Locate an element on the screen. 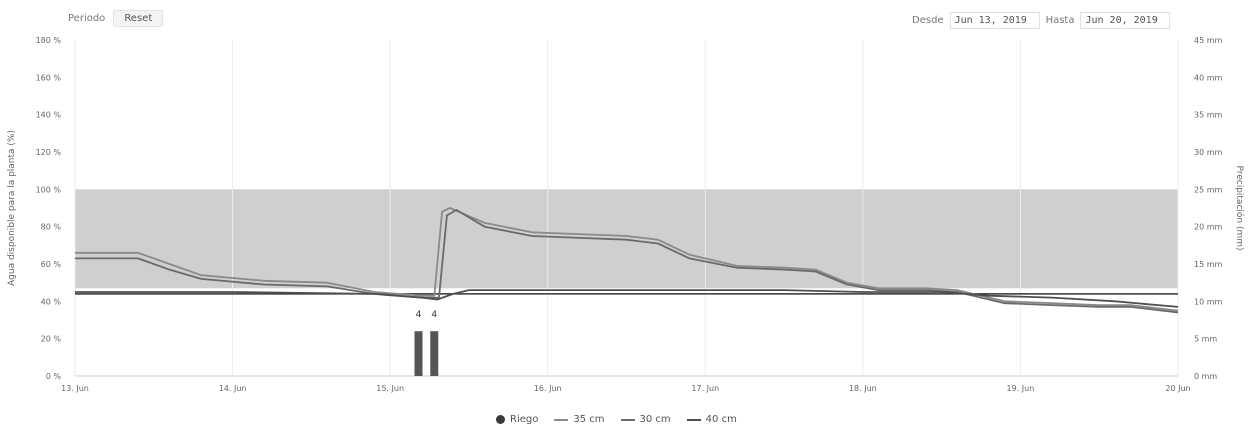 The height and width of the screenshot is (429, 1249). to-label: Hasta is located at coordinates (1060, 20).